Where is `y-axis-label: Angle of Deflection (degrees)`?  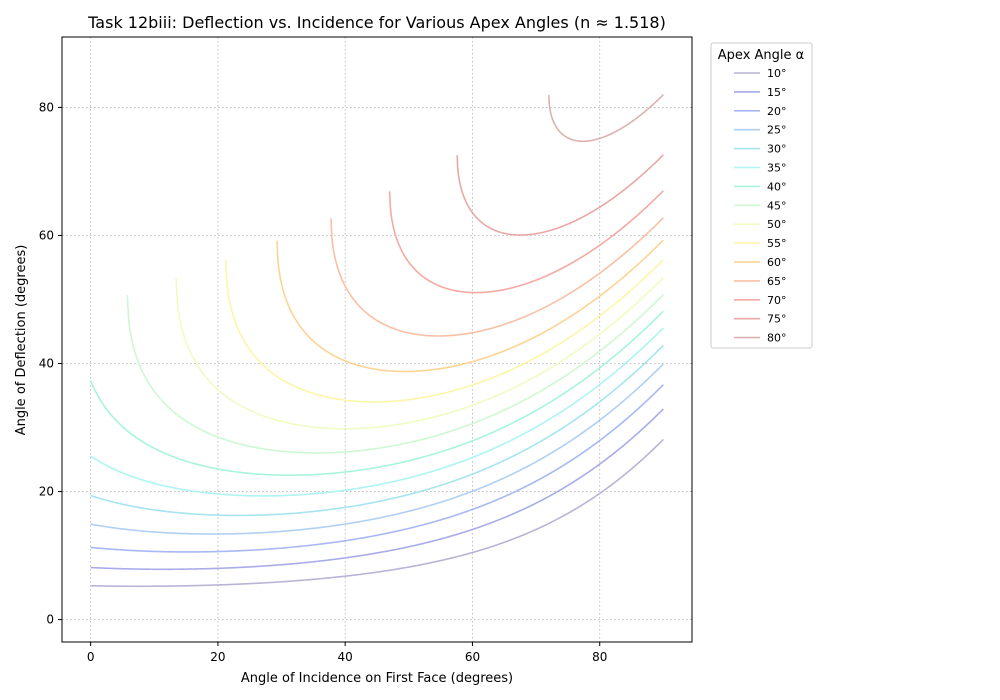
y-axis-label: Angle of Deflection (degrees) is located at coordinates (21, 340).